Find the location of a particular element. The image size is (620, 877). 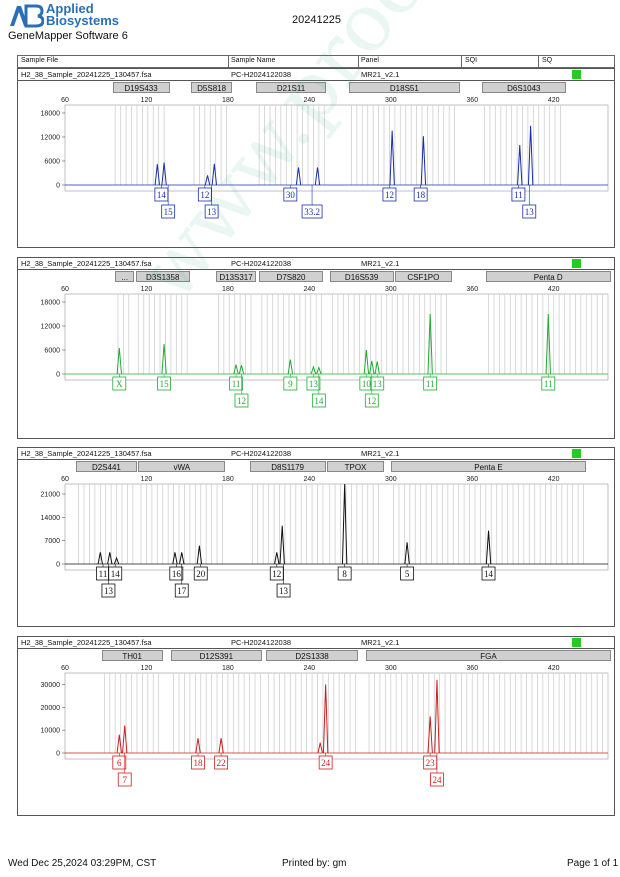

print-date: Wed Dec 25,2024 03:29PM, CST is located at coordinates (82, 863).